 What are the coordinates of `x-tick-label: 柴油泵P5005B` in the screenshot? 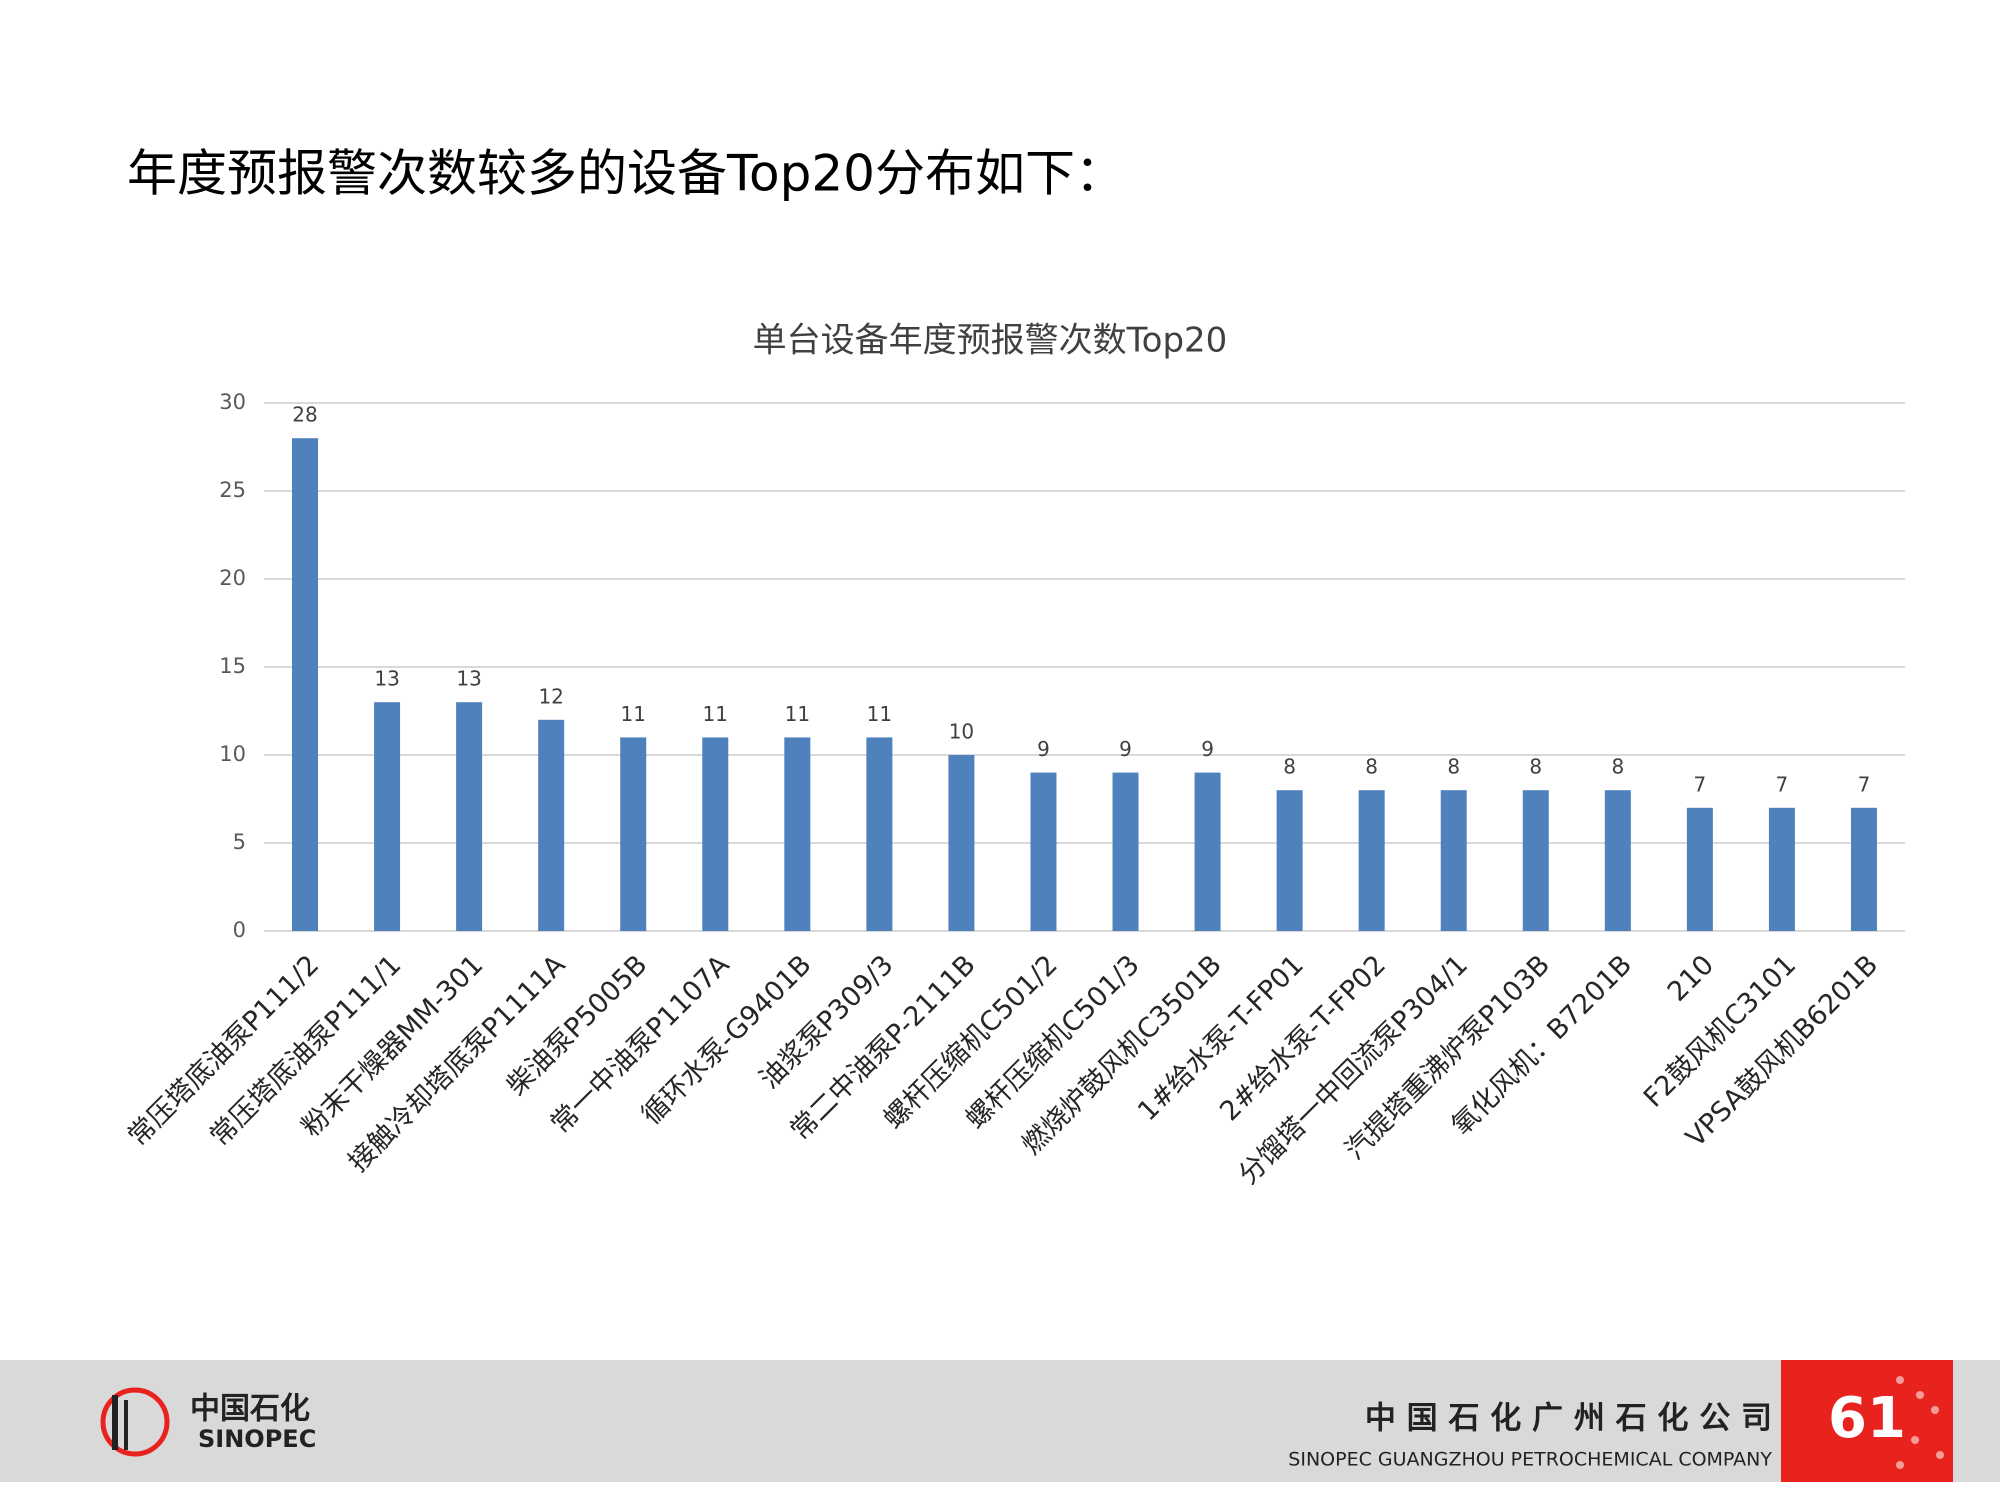 It's located at (577, 1025).